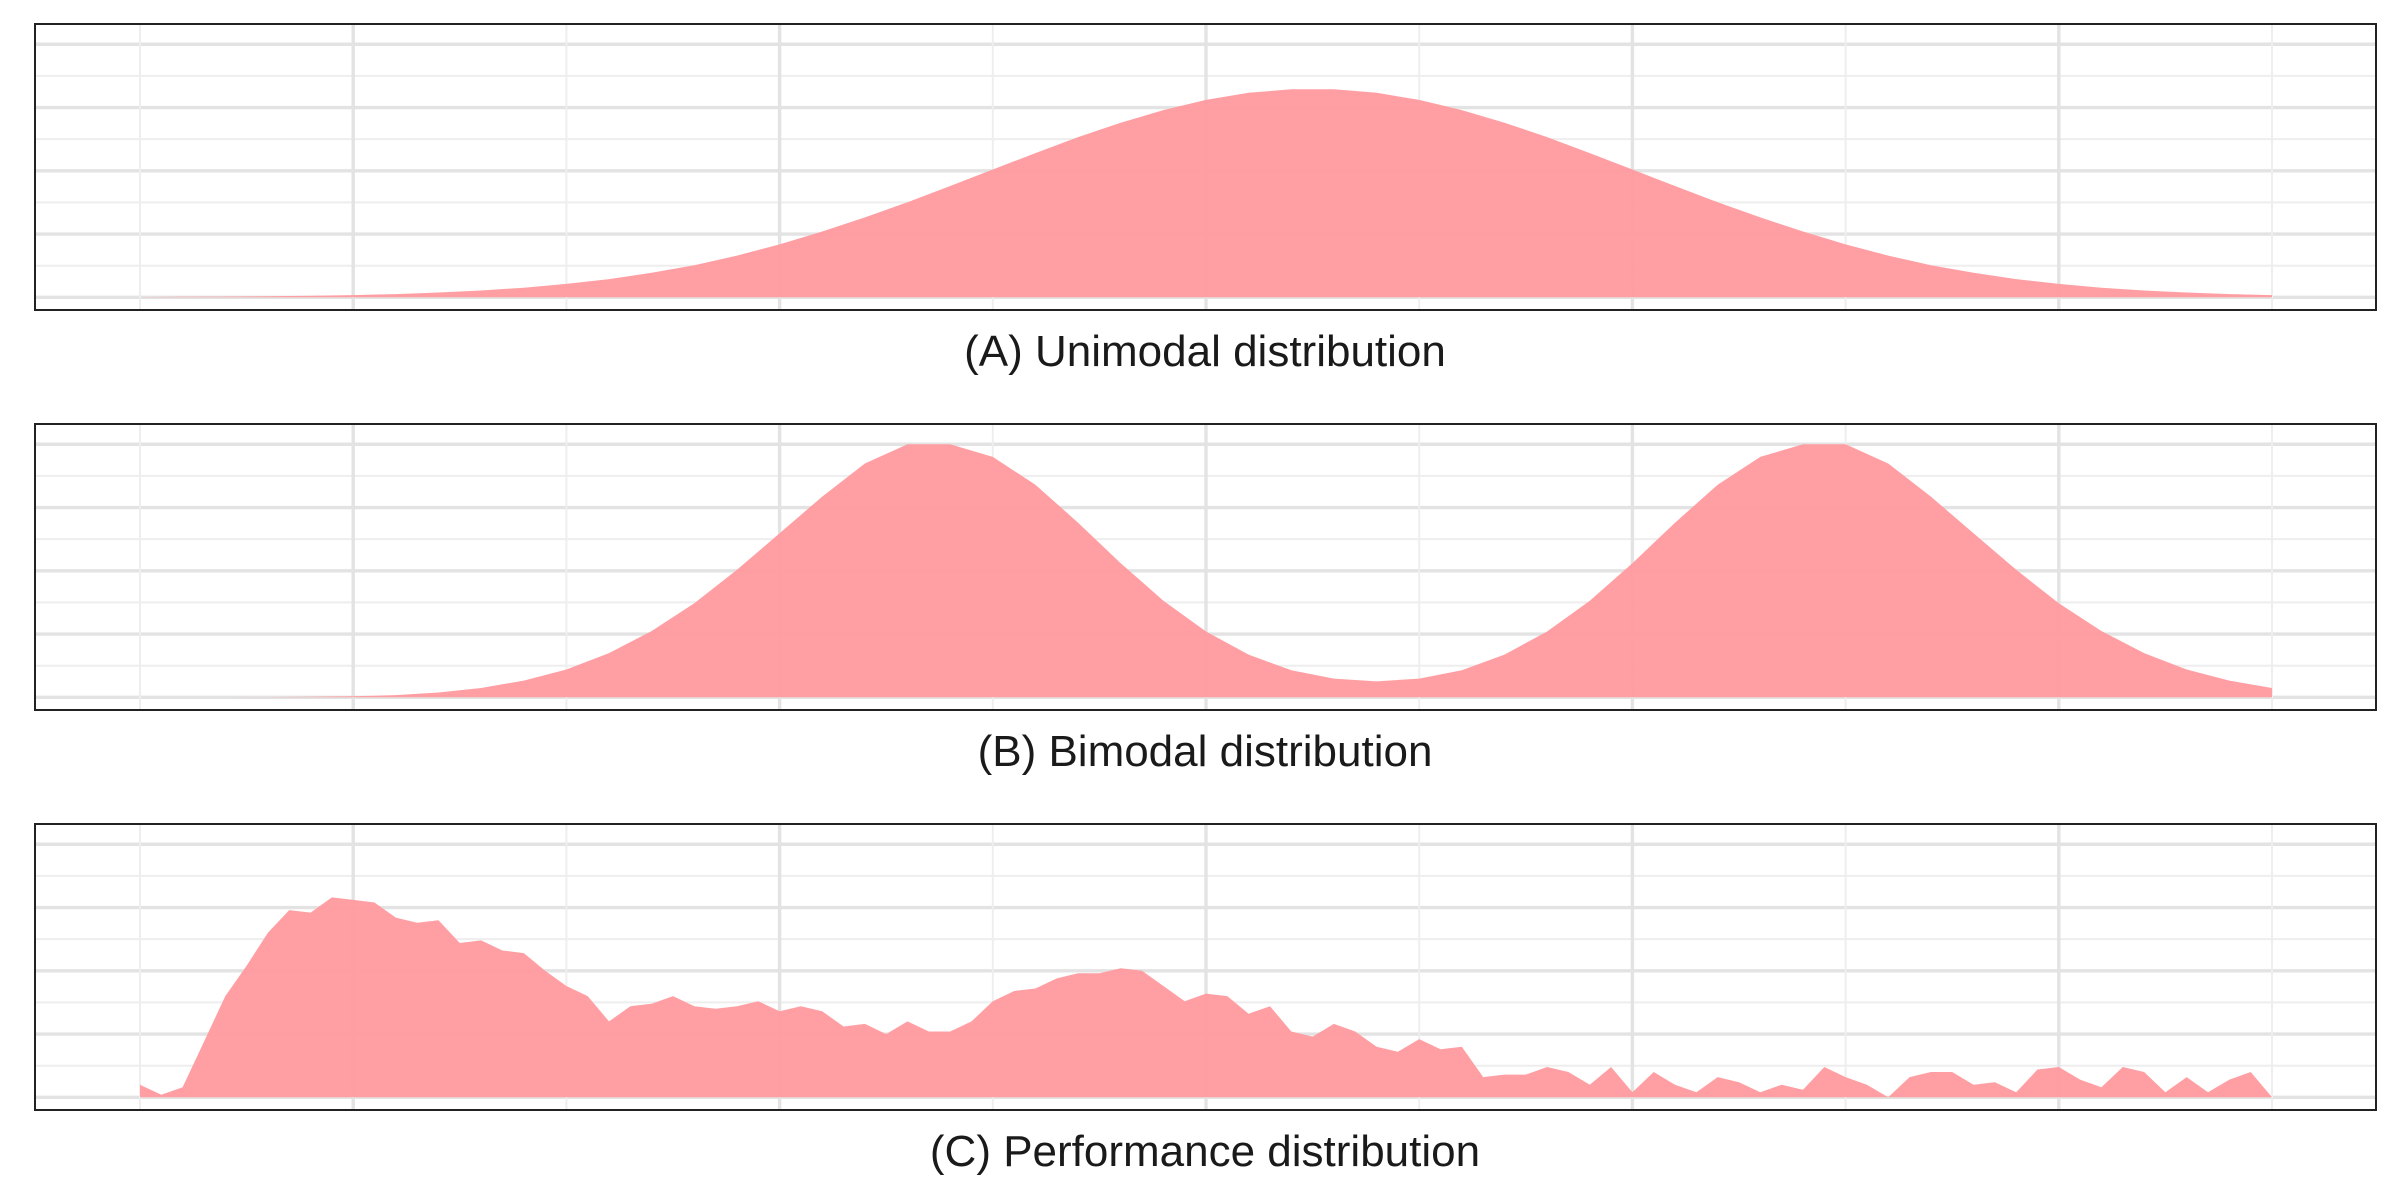 Image resolution: width=2400 pixels, height=1200 pixels. Describe the element at coordinates (1206, 997) in the screenshot. I see `density-area` at that location.